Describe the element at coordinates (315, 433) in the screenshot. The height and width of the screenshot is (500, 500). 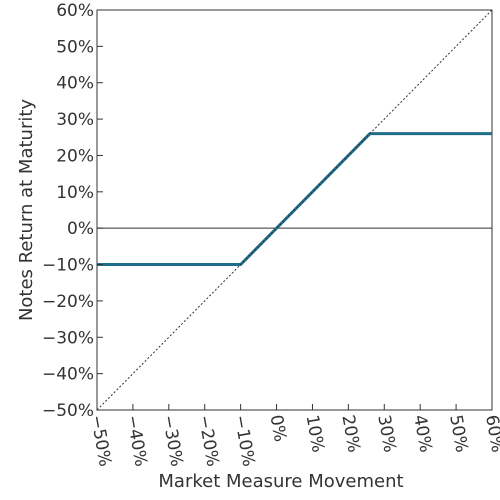
I see `x-tick-label: 10%` at that location.